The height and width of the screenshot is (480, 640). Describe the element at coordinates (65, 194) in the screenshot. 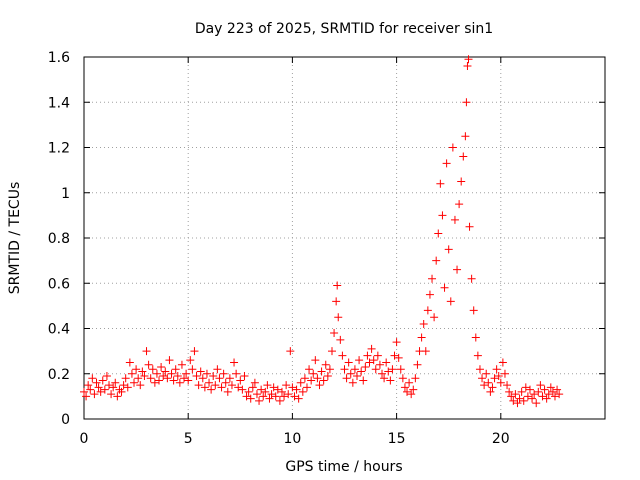

I see `y-tick-label: 1` at that location.